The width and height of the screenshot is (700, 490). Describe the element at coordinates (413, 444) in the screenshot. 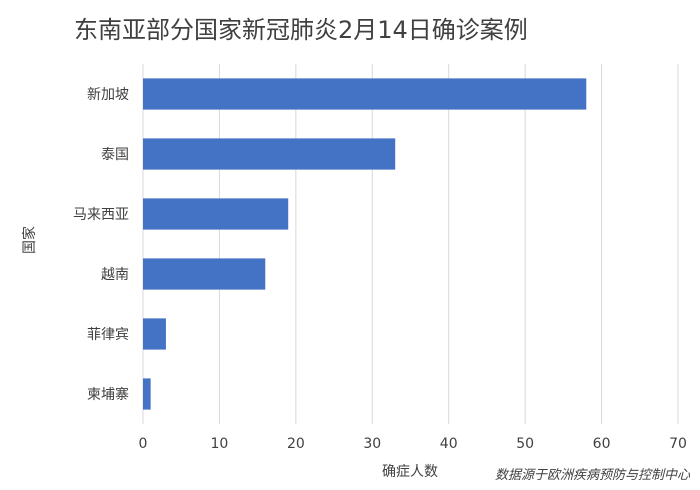

I see `x-tick-labels: 0 10 20 30 40 50 60 70` at that location.